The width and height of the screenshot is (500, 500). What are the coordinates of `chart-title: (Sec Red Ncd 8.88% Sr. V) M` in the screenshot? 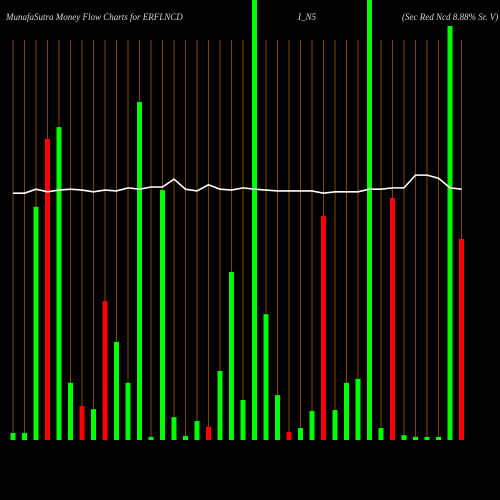 It's located at (451, 17).